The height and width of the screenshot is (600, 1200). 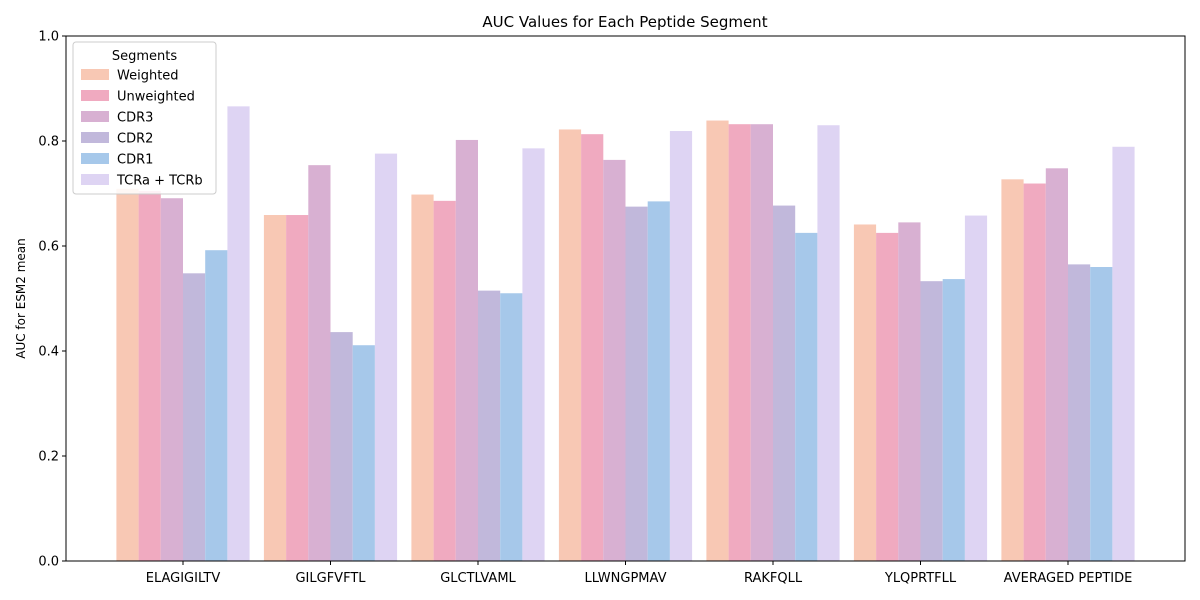 I want to click on y-tick-label: 0.2, so click(x=48, y=457).